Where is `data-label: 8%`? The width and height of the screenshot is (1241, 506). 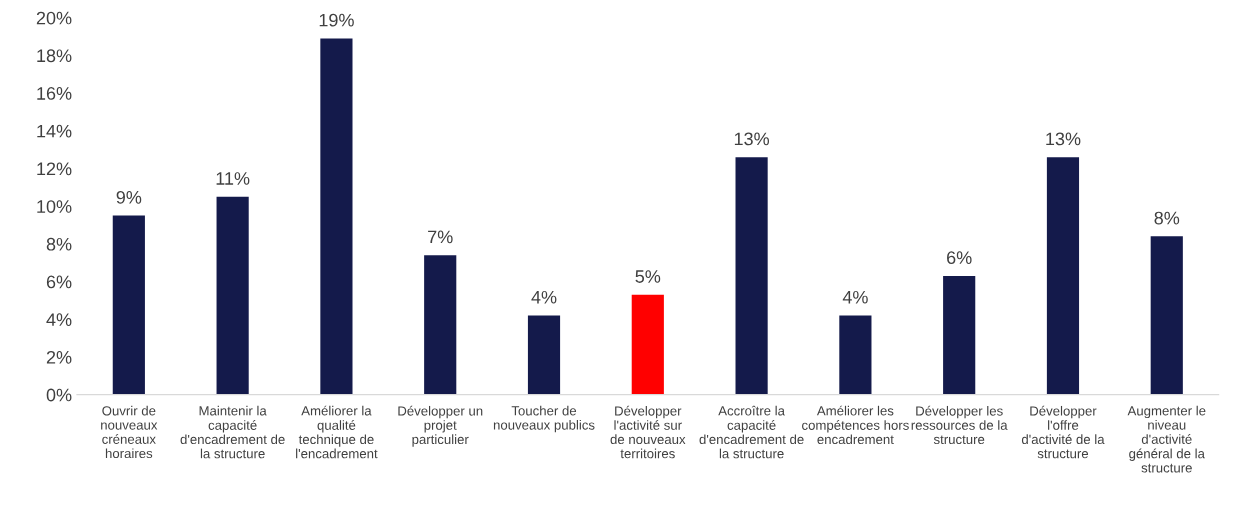
data-label: 8% is located at coordinates (1167, 218).